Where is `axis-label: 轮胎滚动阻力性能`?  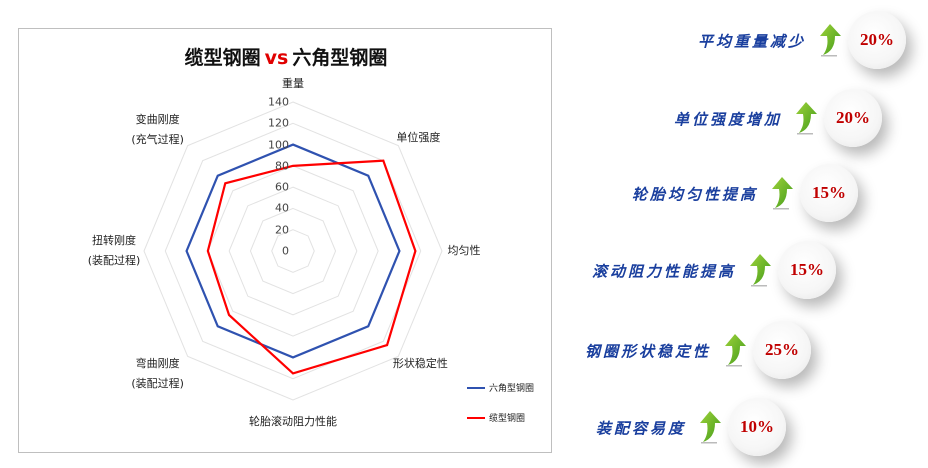 axis-label: 轮胎滚动阻力性能 is located at coordinates (293, 421).